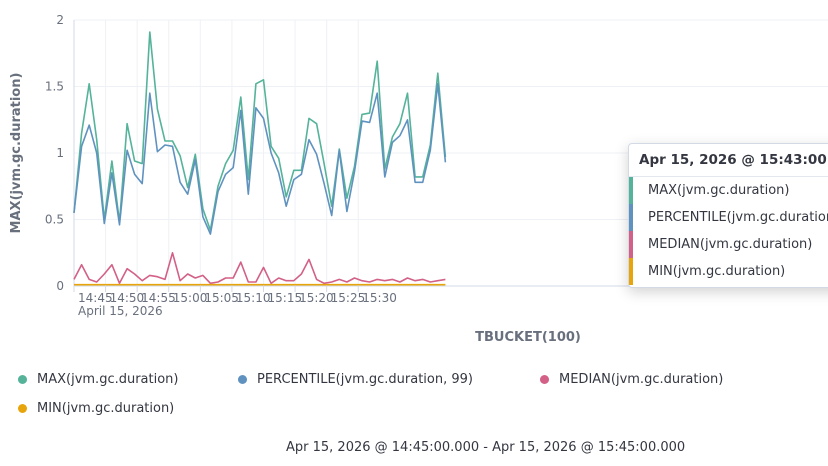 The image size is (828, 466). I want to click on legend-item-min: MIN(jvm.gc.duration), so click(96, 408).